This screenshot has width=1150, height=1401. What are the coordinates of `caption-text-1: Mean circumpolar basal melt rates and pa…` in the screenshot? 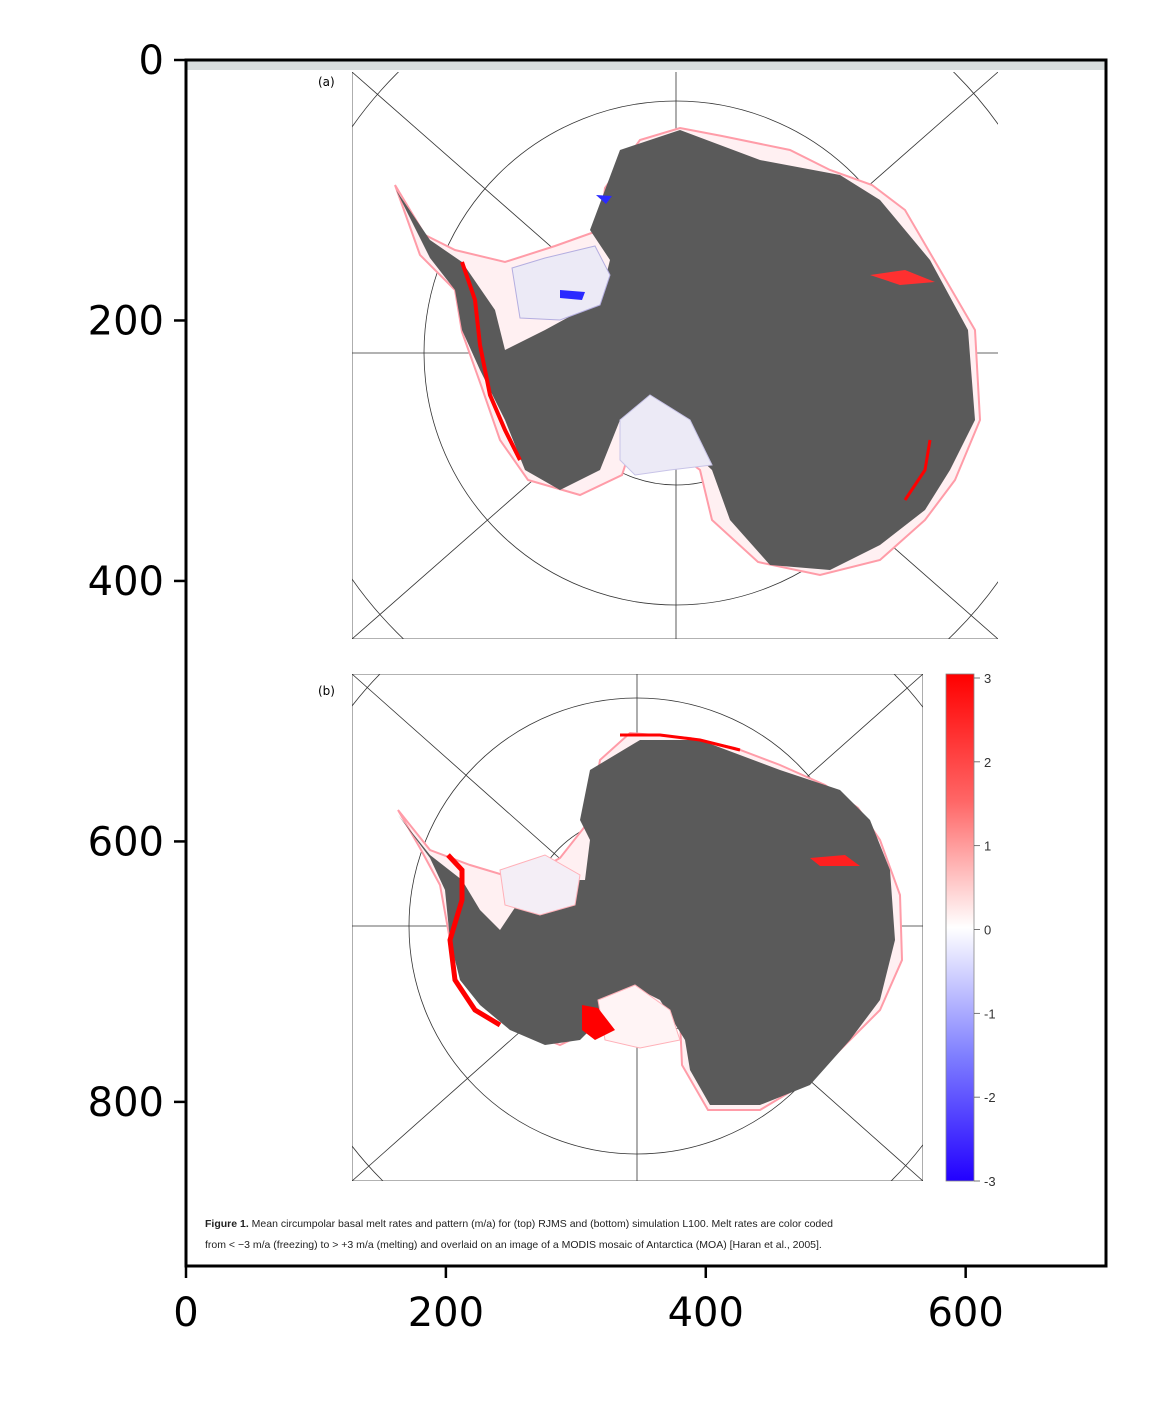 It's located at (541, 1224).